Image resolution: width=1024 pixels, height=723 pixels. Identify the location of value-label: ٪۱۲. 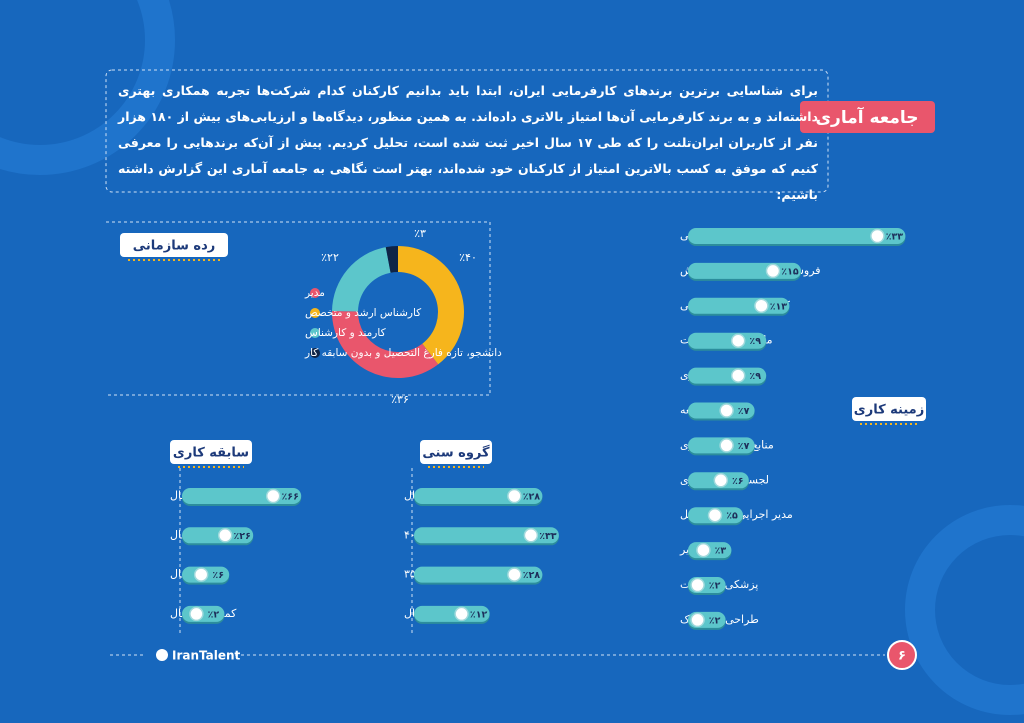
(479, 614).